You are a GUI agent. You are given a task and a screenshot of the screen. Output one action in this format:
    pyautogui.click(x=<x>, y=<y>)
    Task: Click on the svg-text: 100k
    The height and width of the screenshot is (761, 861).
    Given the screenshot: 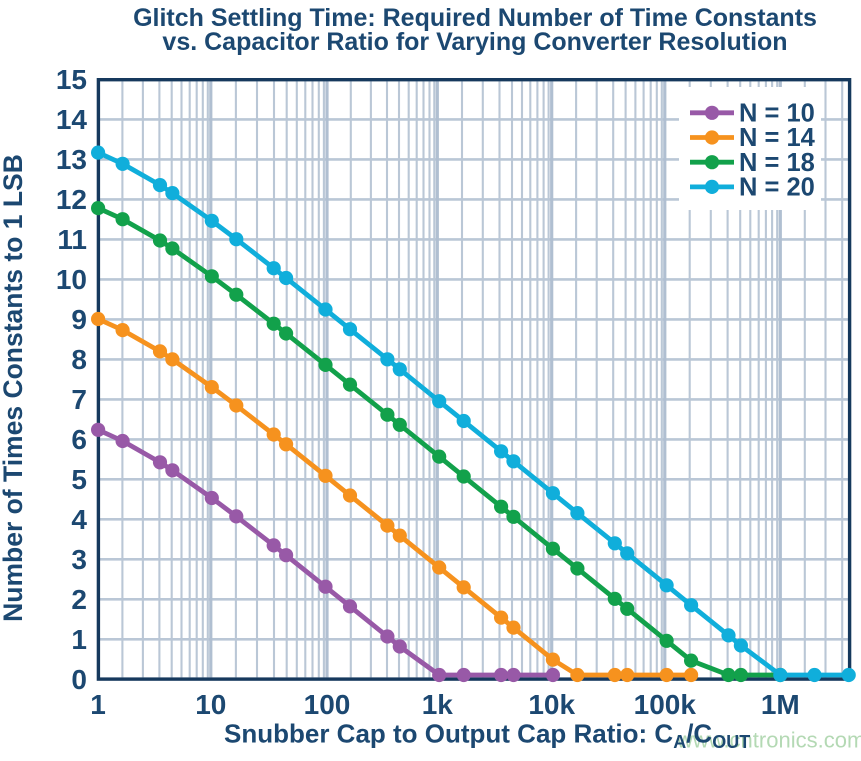 What is the action you would take?
    pyautogui.click(x=665, y=704)
    